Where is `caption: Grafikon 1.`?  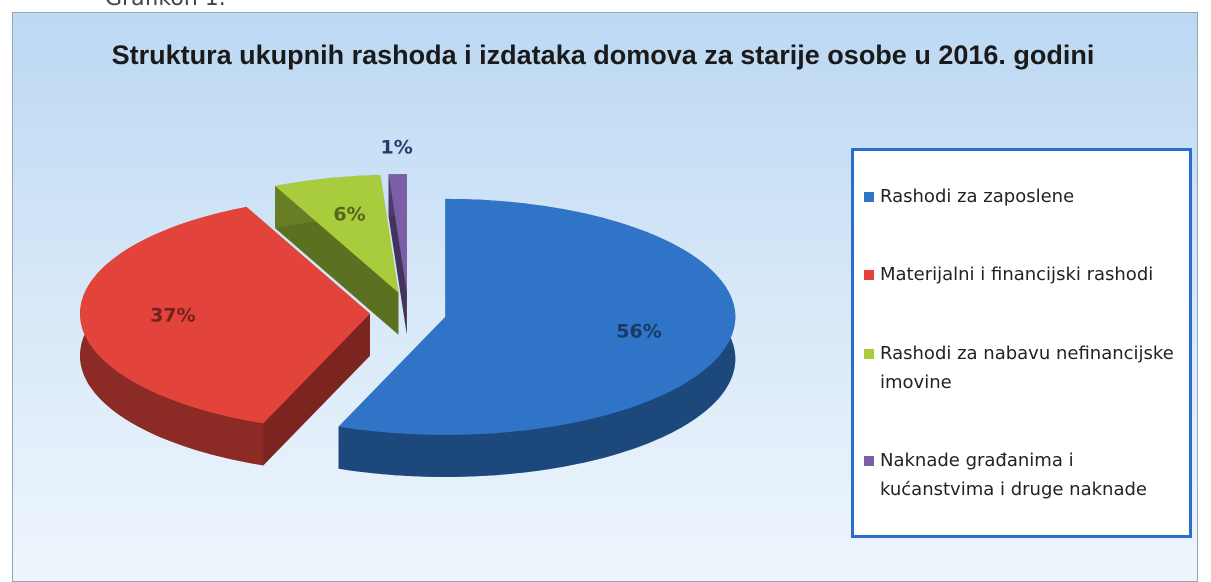
caption: Grafikon 1. is located at coordinates (165, 5).